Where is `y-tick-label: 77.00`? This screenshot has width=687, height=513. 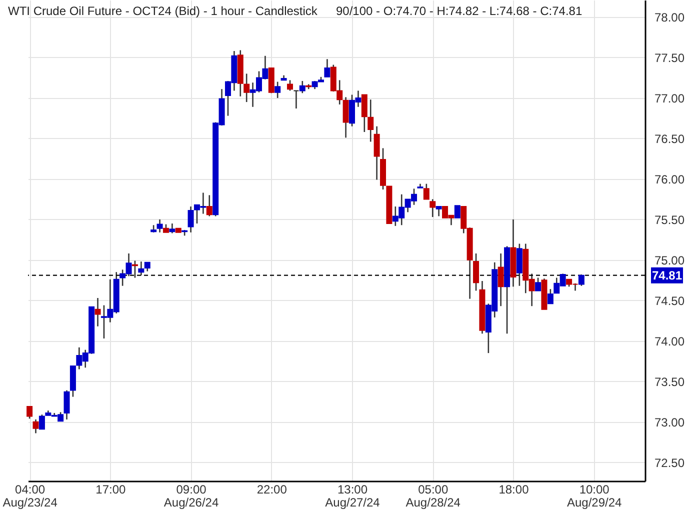
y-tick-label: 77.00 is located at coordinates (669, 98).